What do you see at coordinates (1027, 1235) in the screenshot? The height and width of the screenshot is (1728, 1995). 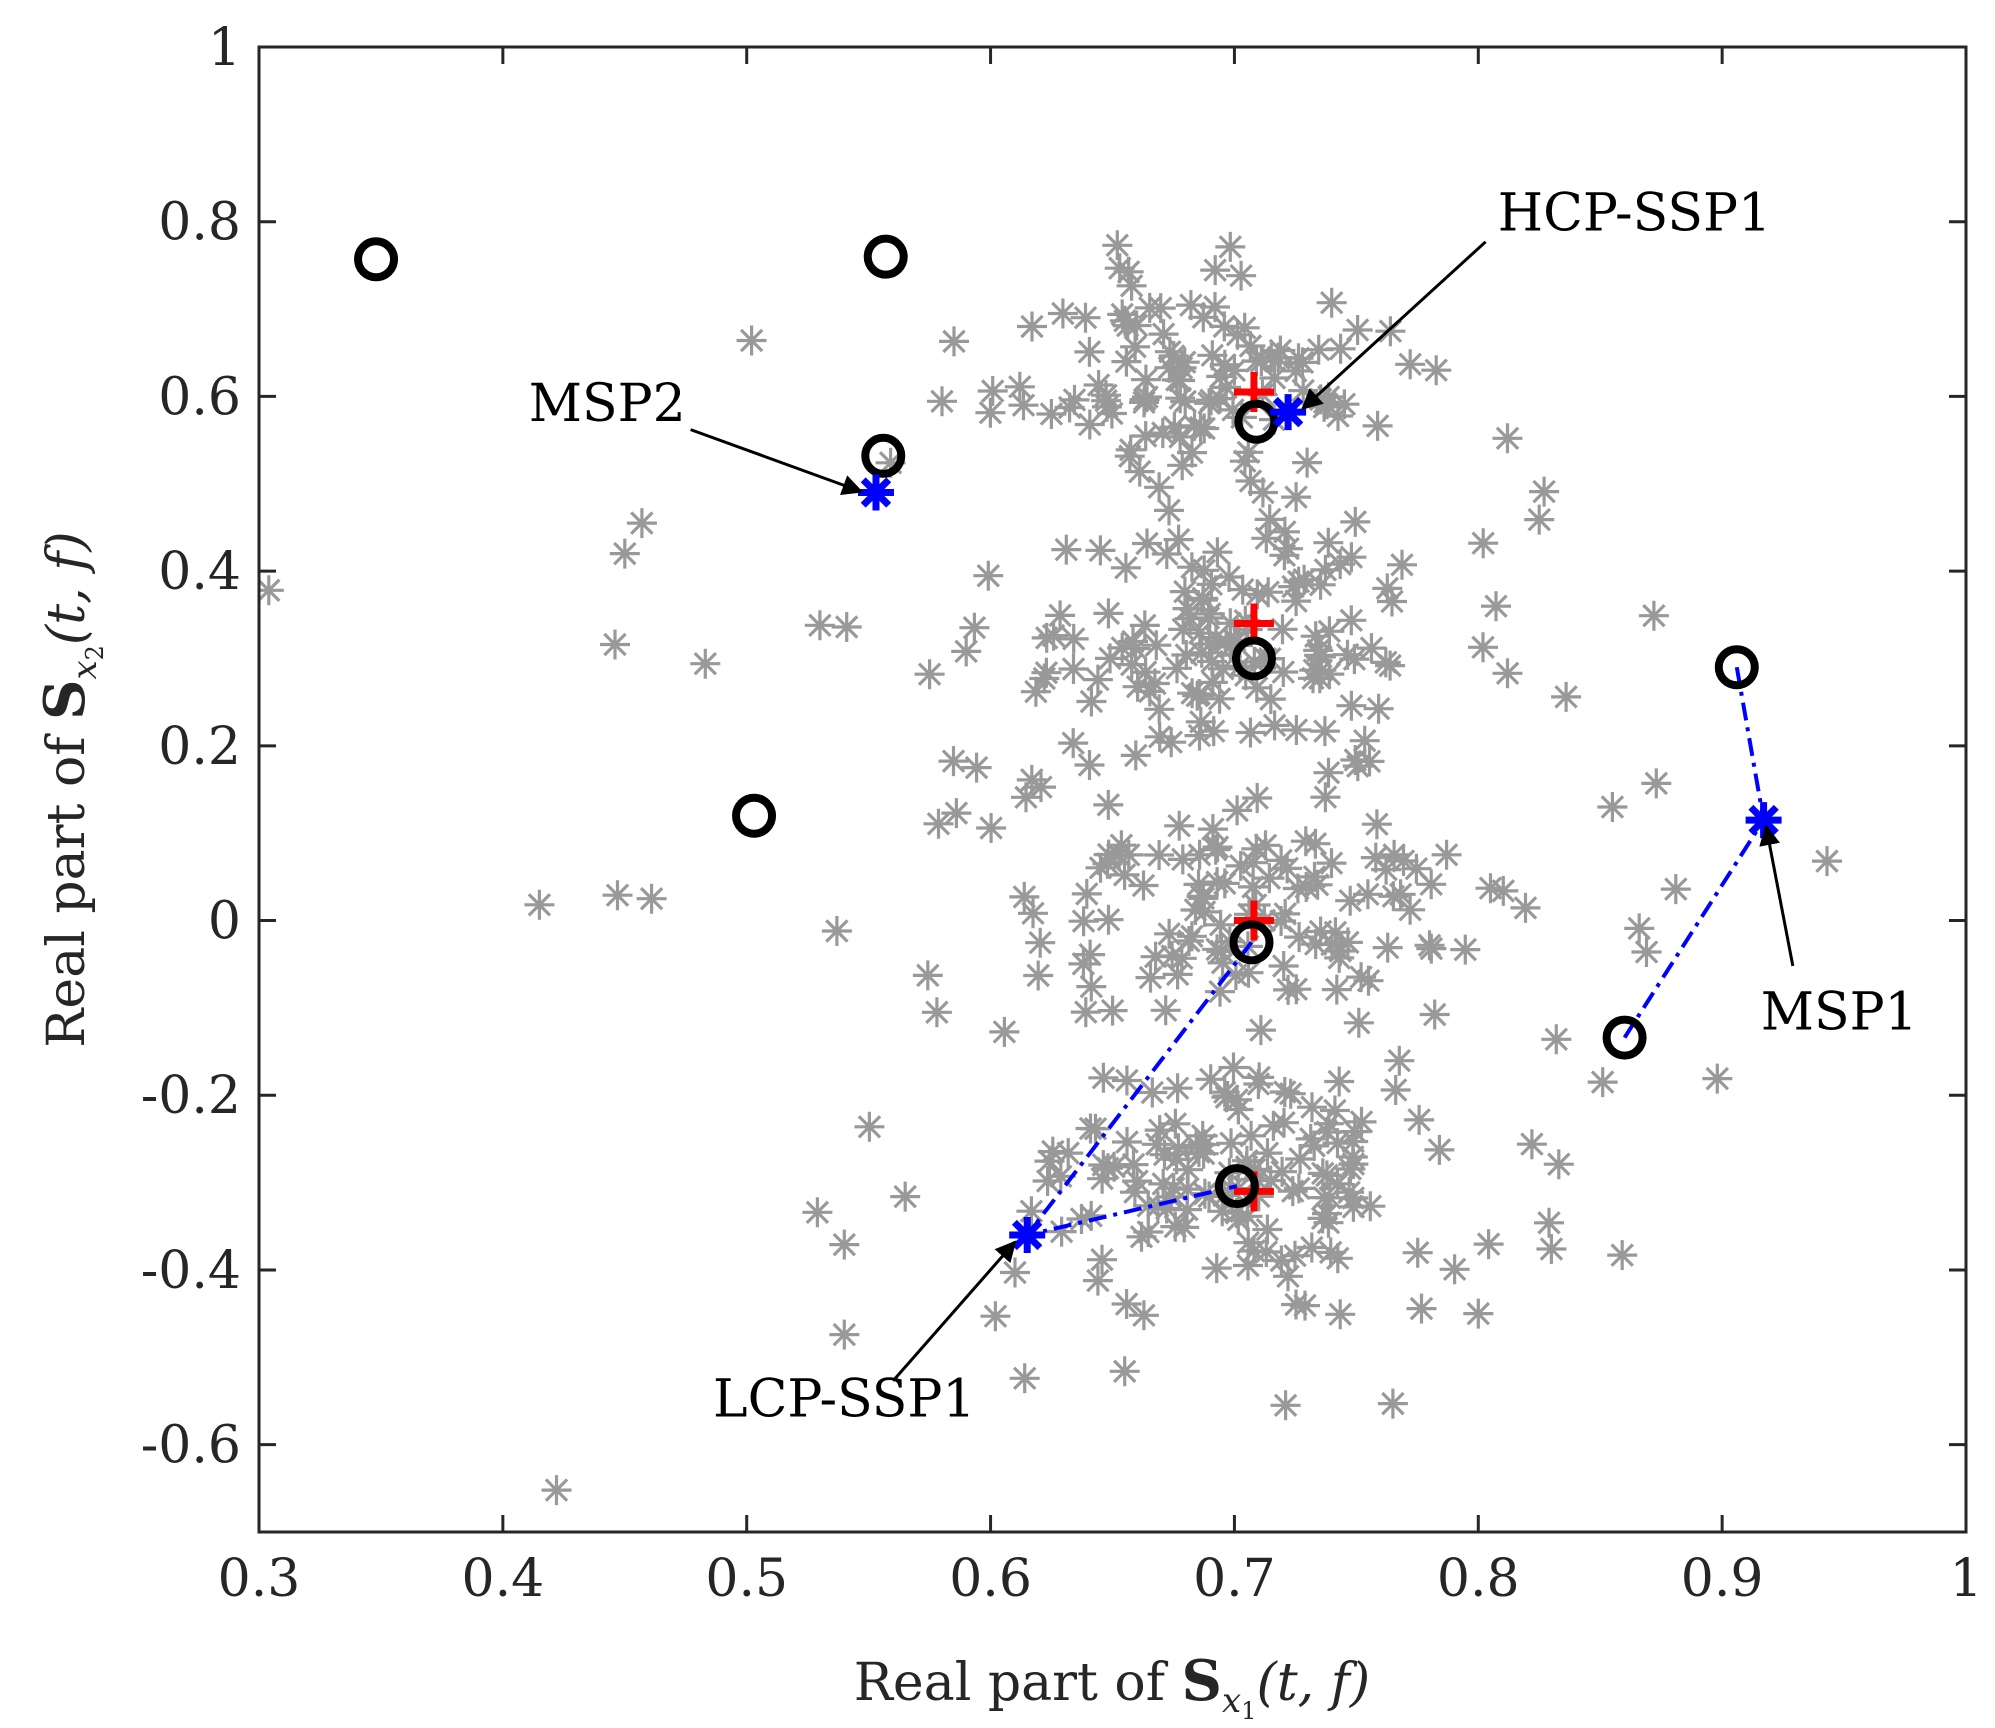 I see `selected-point-marker` at bounding box center [1027, 1235].